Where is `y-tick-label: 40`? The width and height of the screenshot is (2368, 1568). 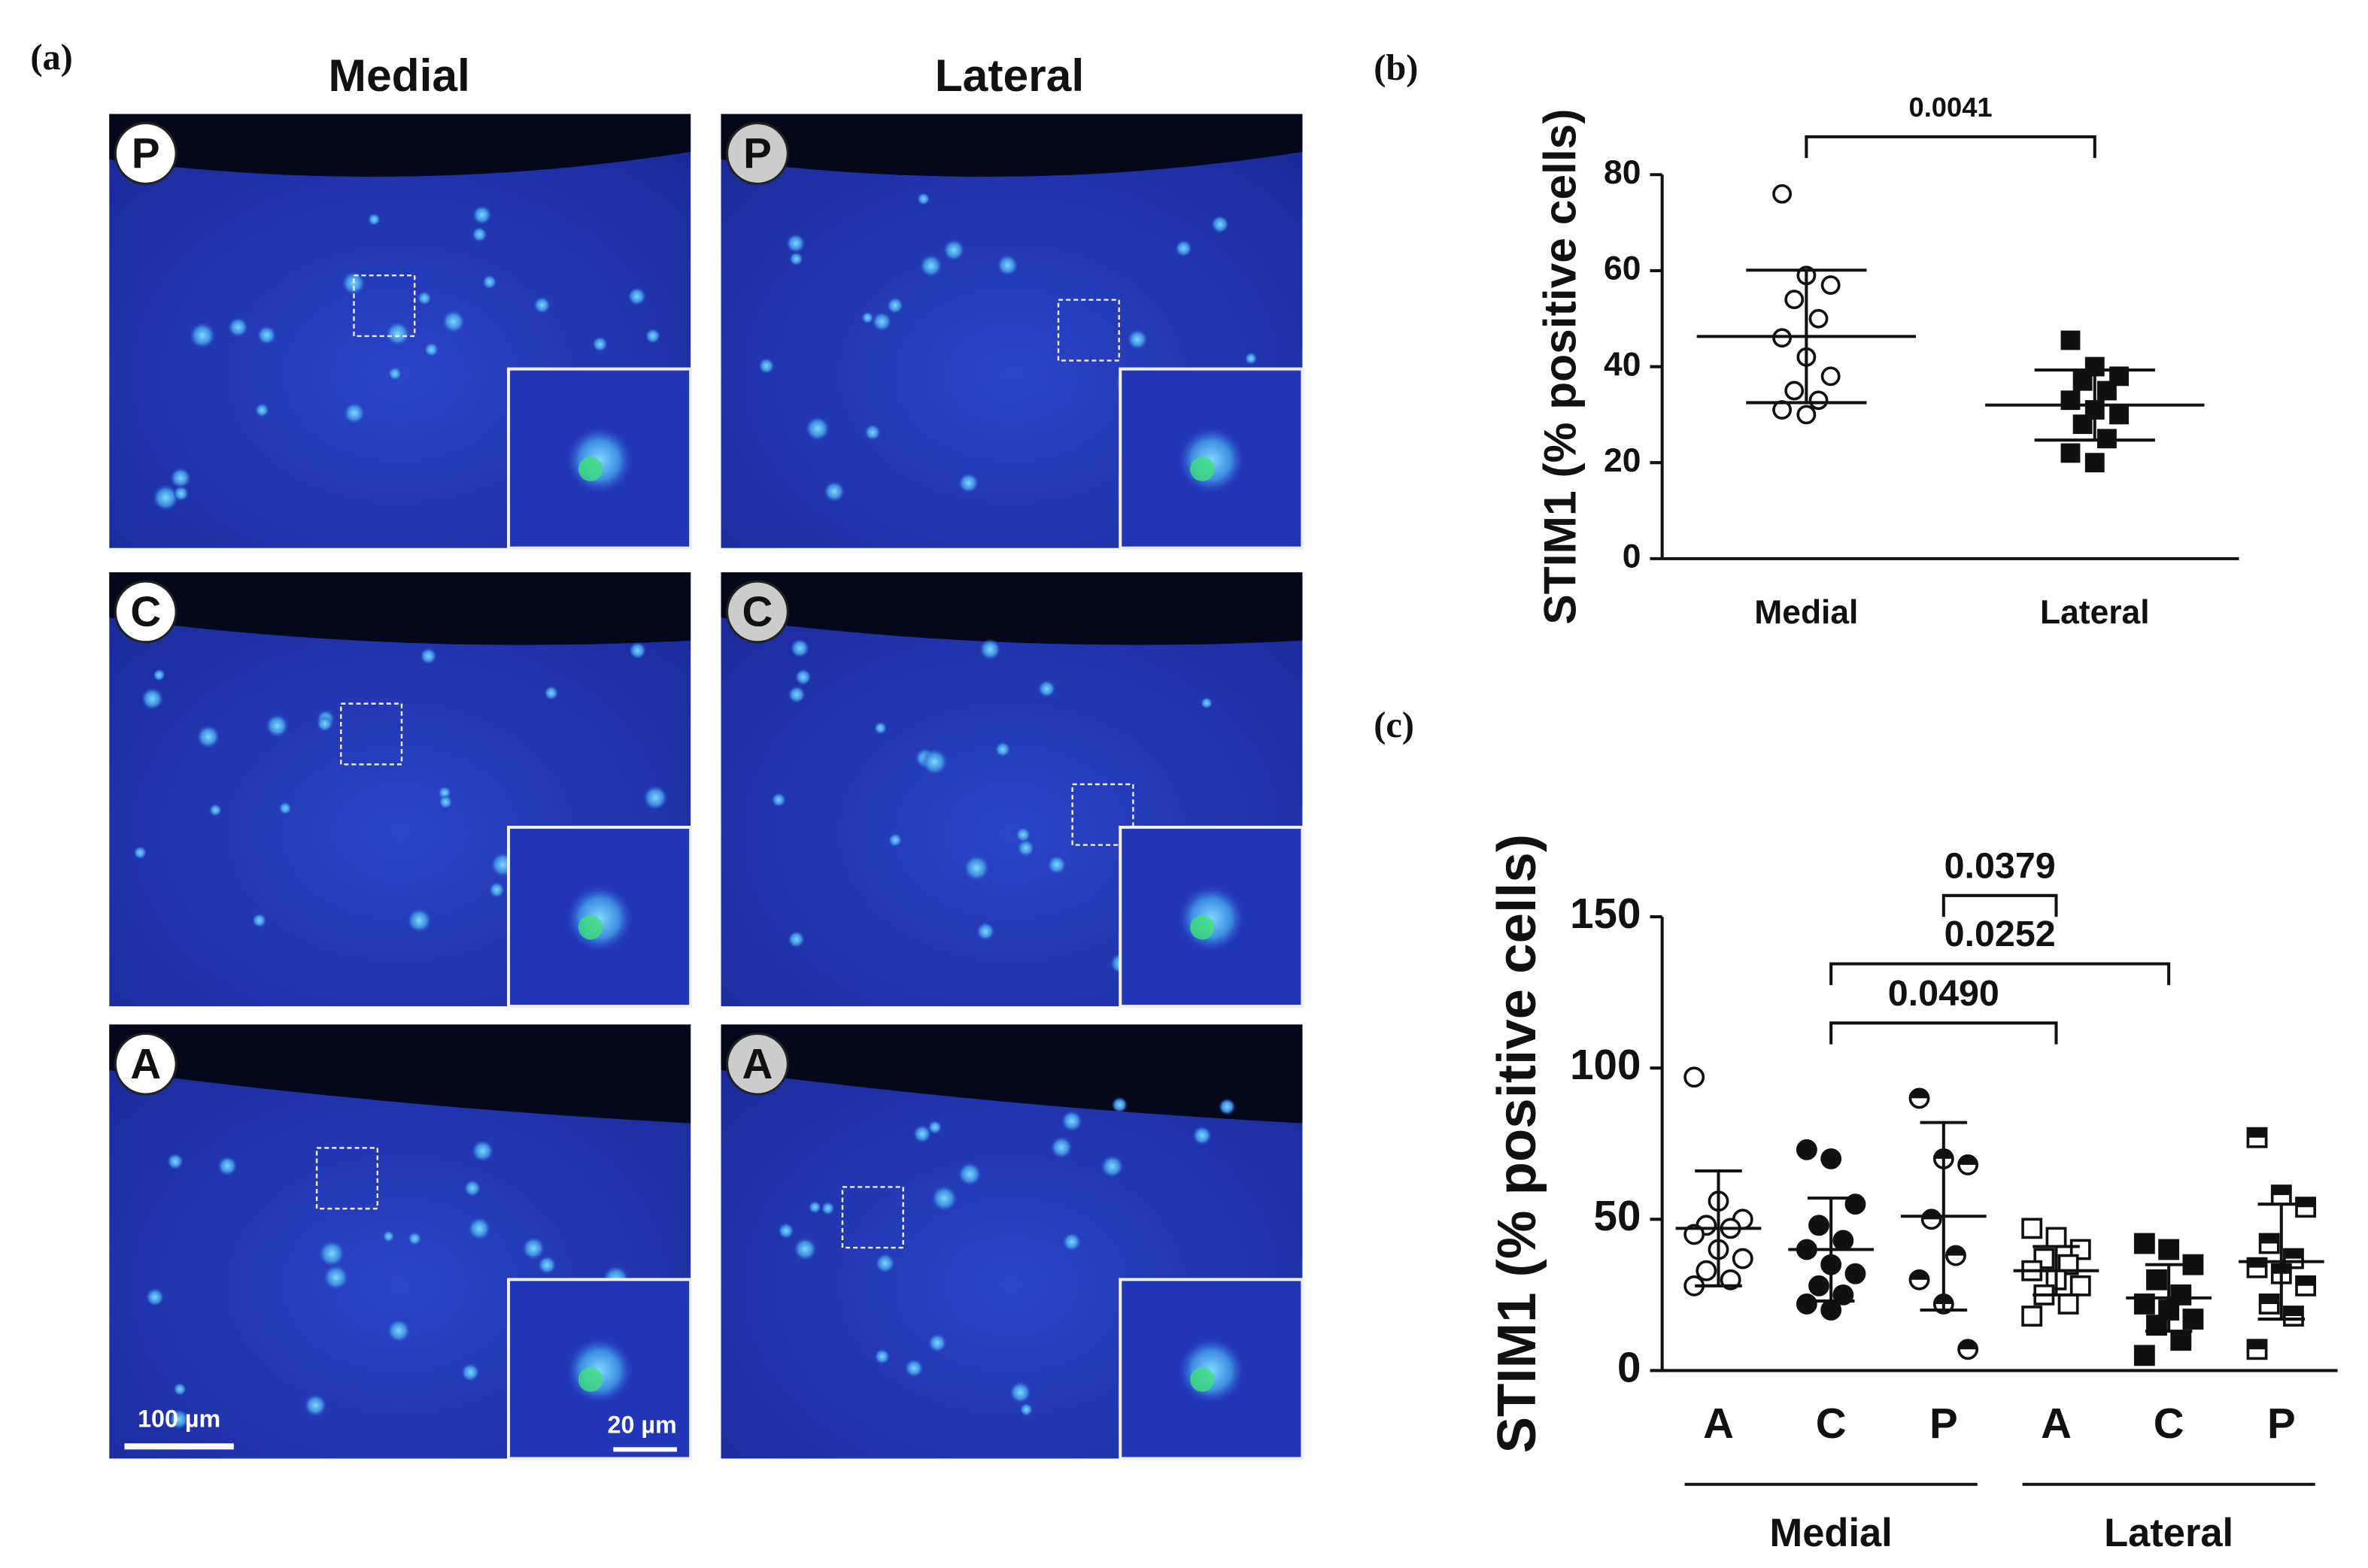 y-tick-label: 40 is located at coordinates (1622, 364).